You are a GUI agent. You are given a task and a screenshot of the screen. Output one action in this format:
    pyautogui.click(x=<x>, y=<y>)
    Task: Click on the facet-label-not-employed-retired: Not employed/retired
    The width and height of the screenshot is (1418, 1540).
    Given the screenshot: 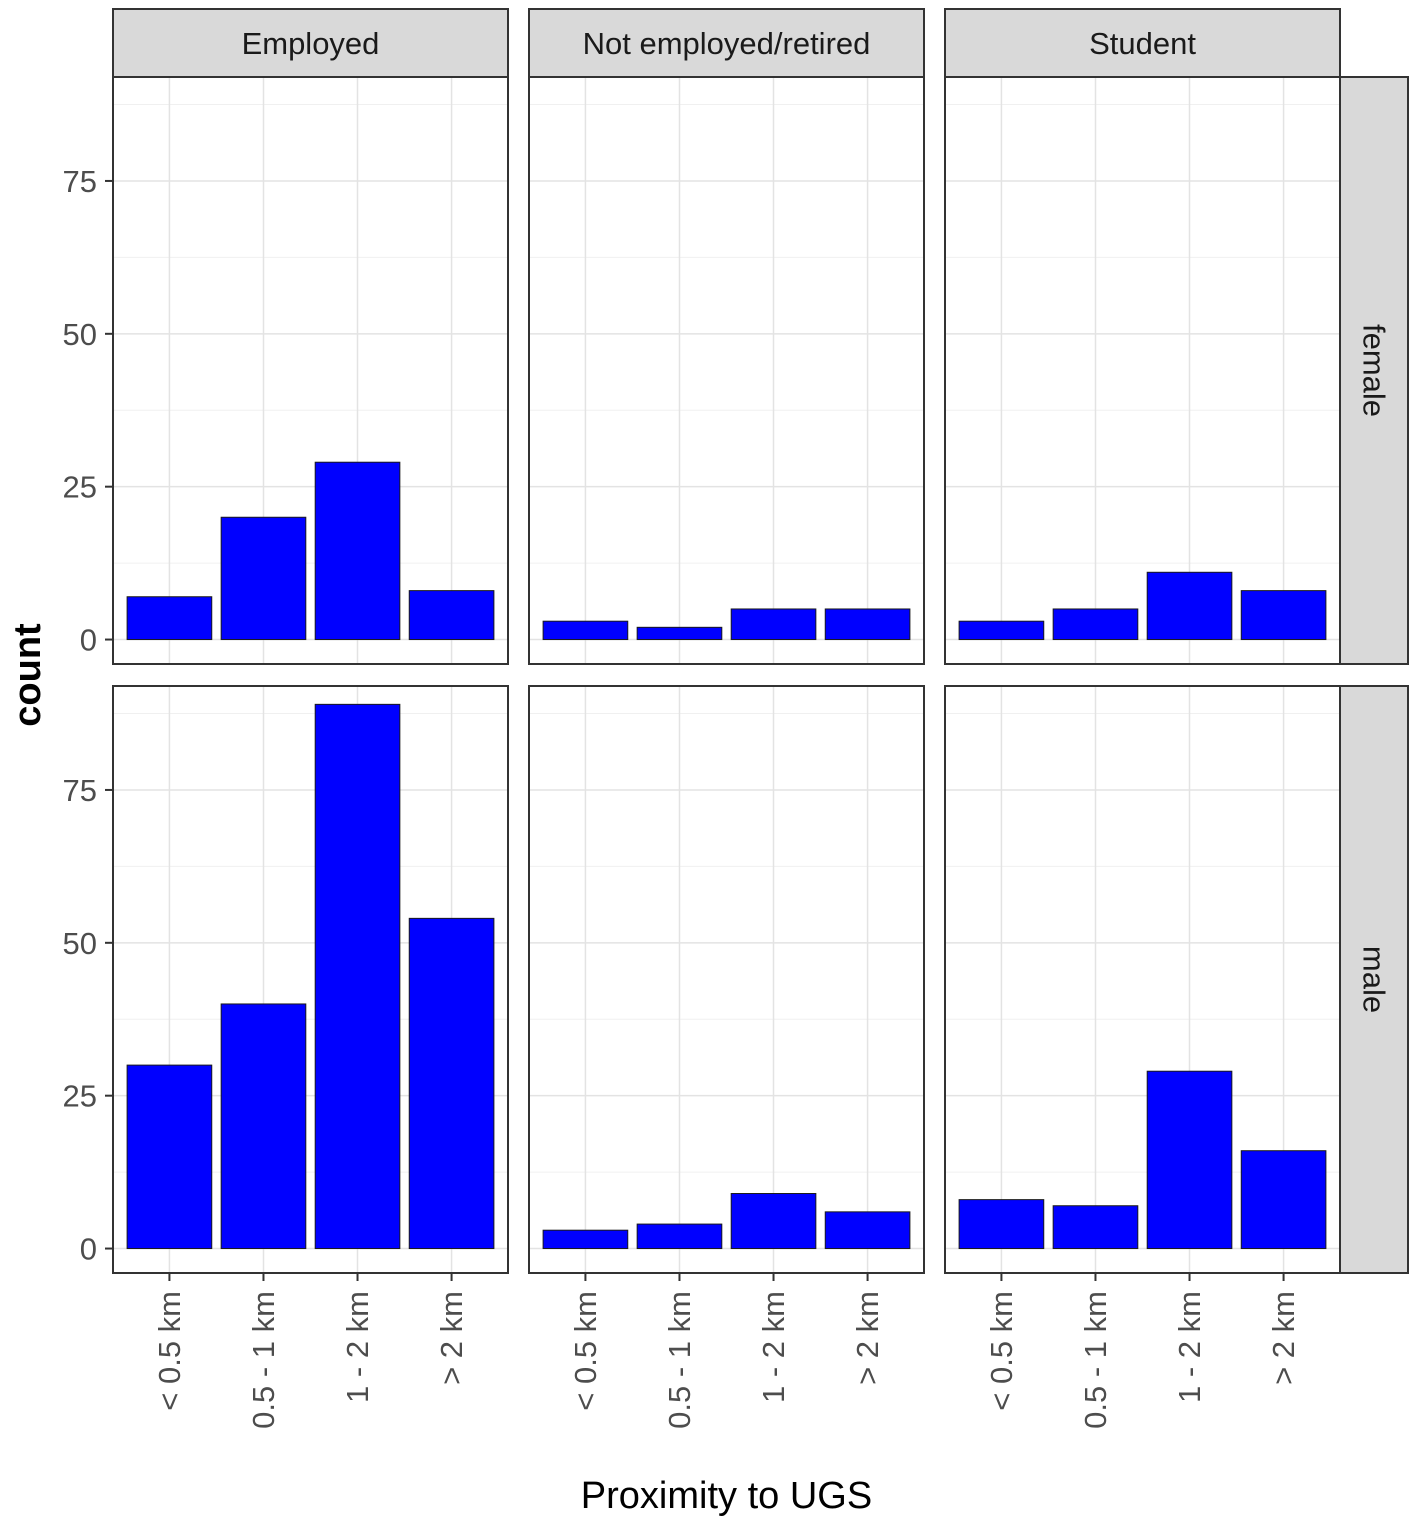 What is the action you would take?
    pyautogui.click(x=727, y=43)
    